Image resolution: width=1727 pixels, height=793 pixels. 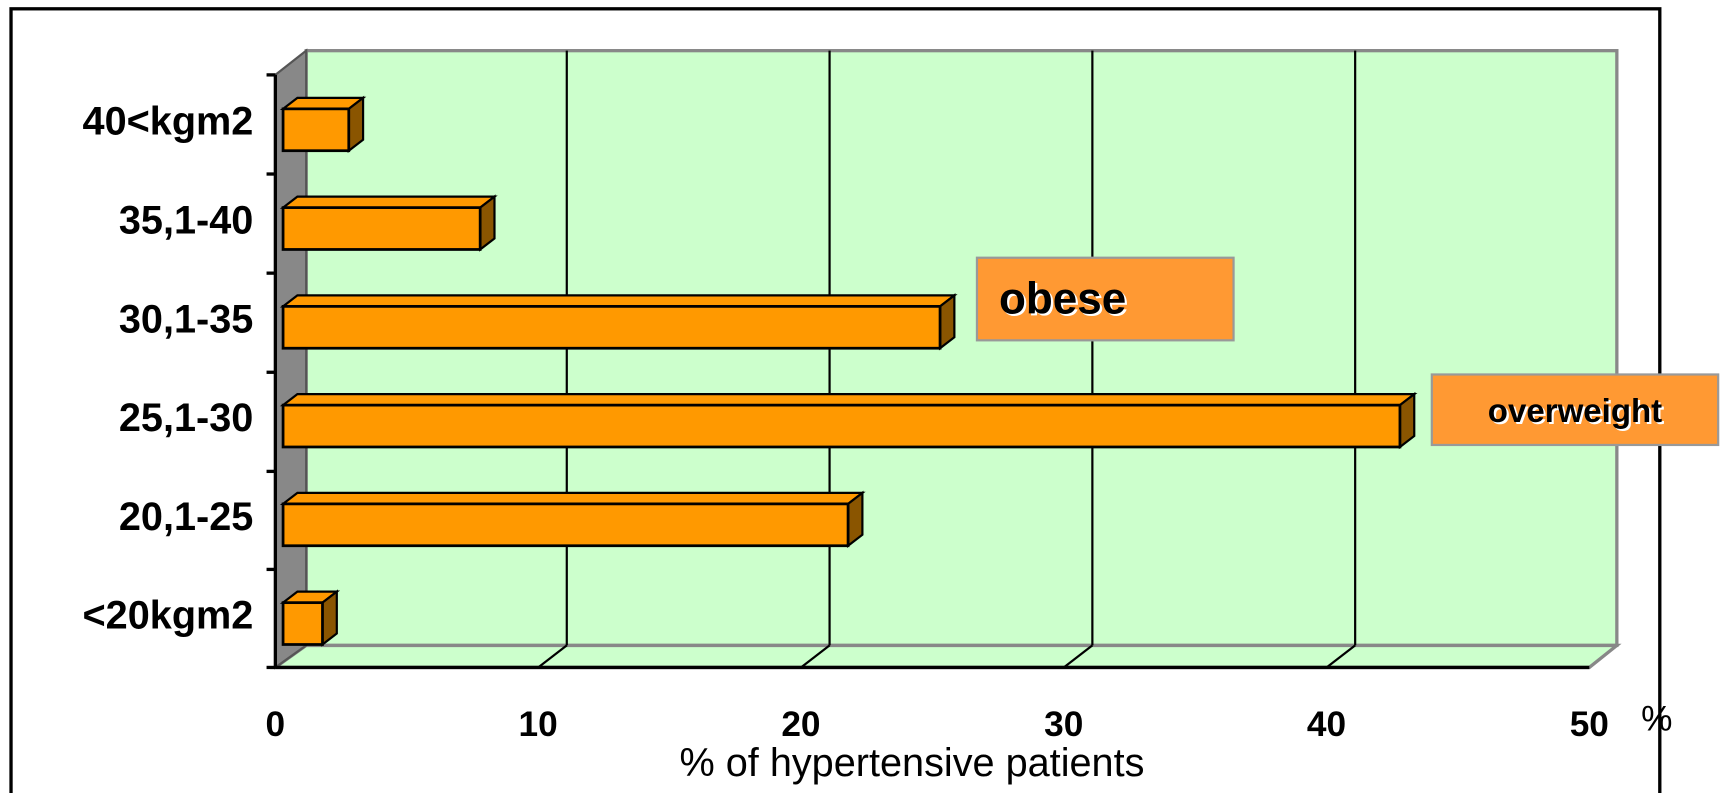 I want to click on floor, so click(x=946, y=656).